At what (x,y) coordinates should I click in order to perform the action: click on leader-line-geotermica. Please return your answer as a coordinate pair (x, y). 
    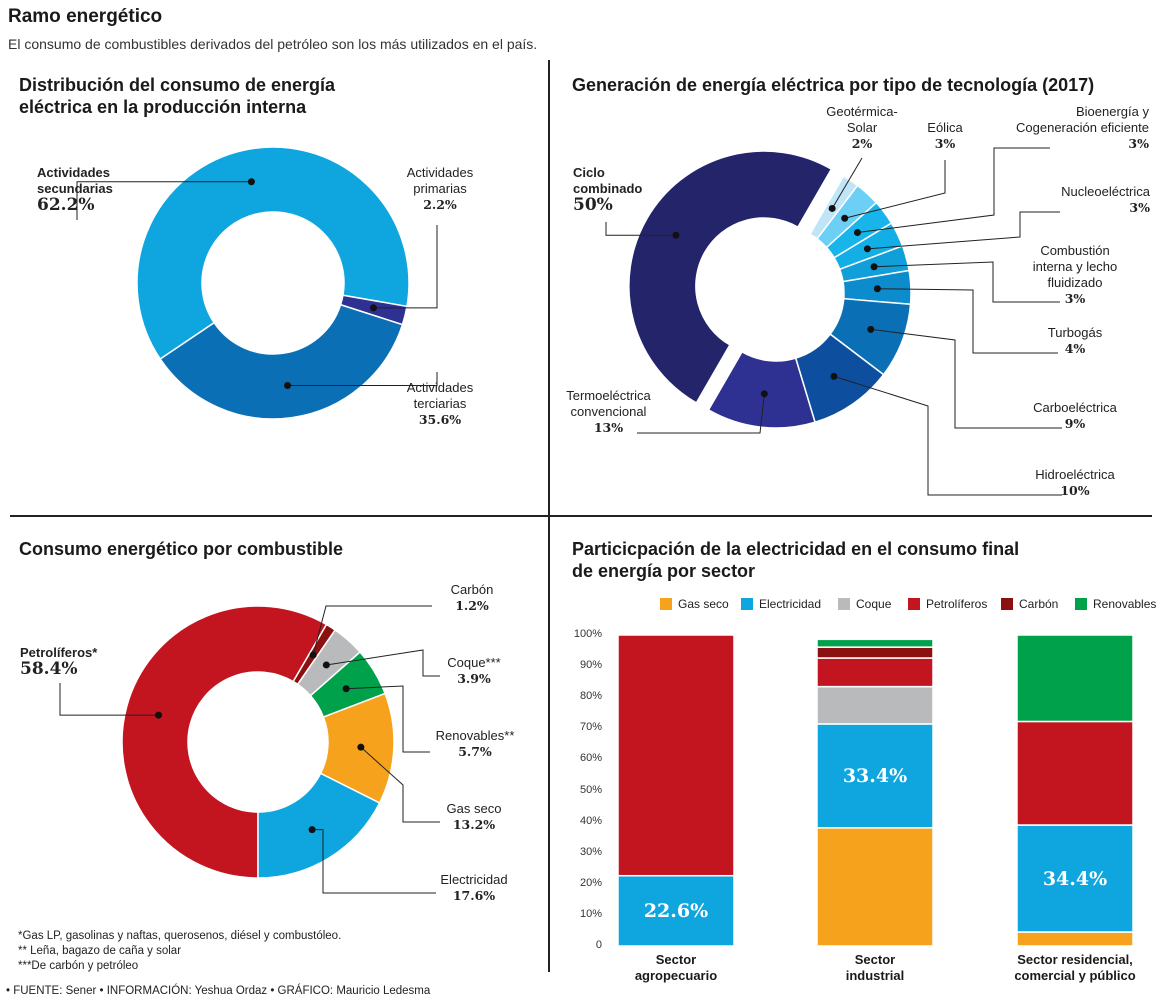
    Looking at the image, I should click on (847, 183).